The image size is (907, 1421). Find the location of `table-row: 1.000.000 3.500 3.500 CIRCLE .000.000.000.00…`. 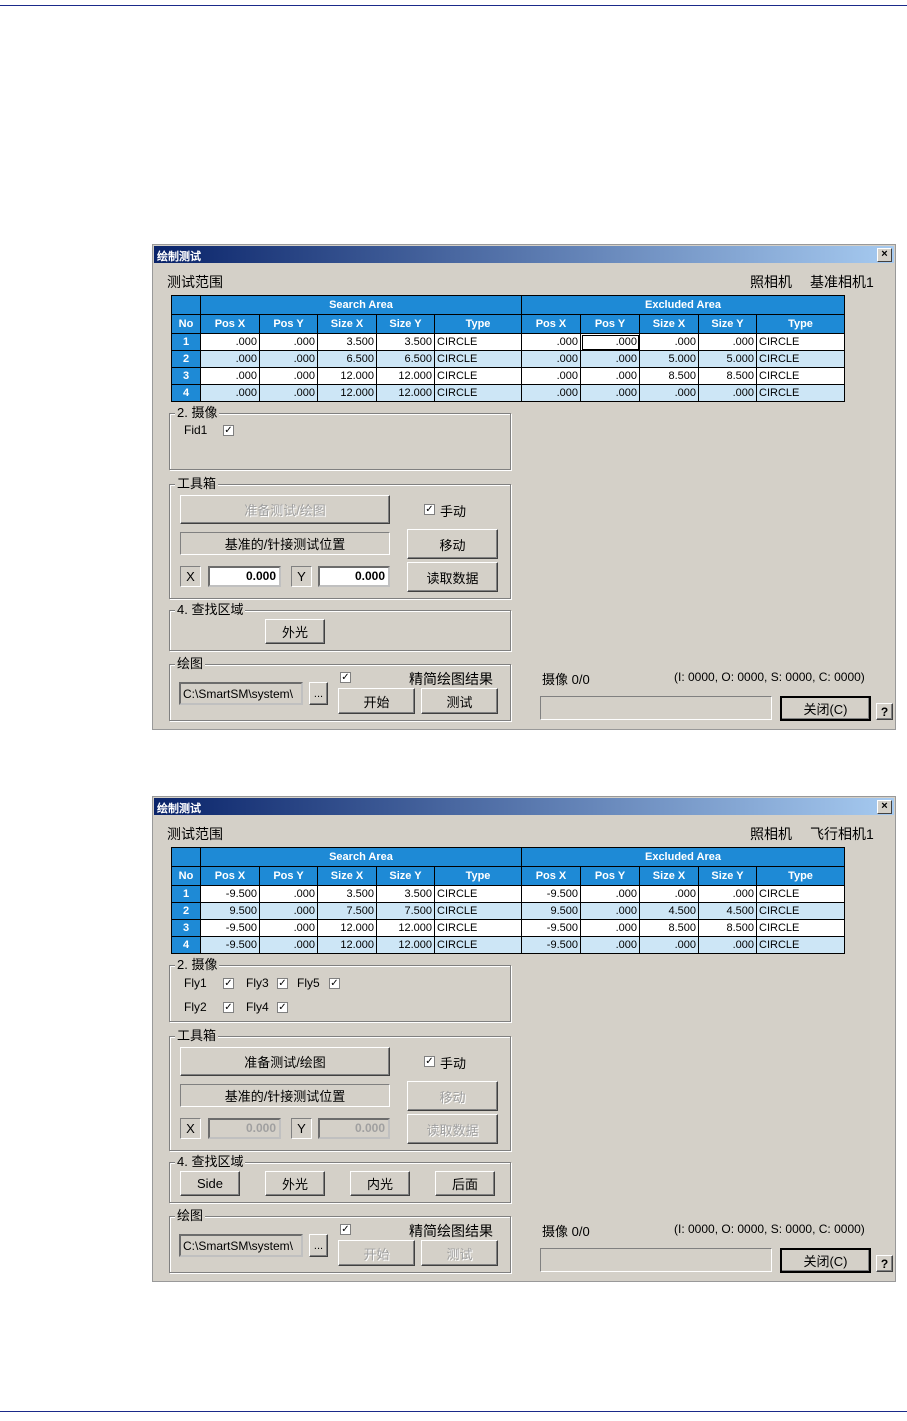

table-row: 1.000.000 3.500 3.500 CIRCLE .000.000.000.00… is located at coordinates (508, 342).